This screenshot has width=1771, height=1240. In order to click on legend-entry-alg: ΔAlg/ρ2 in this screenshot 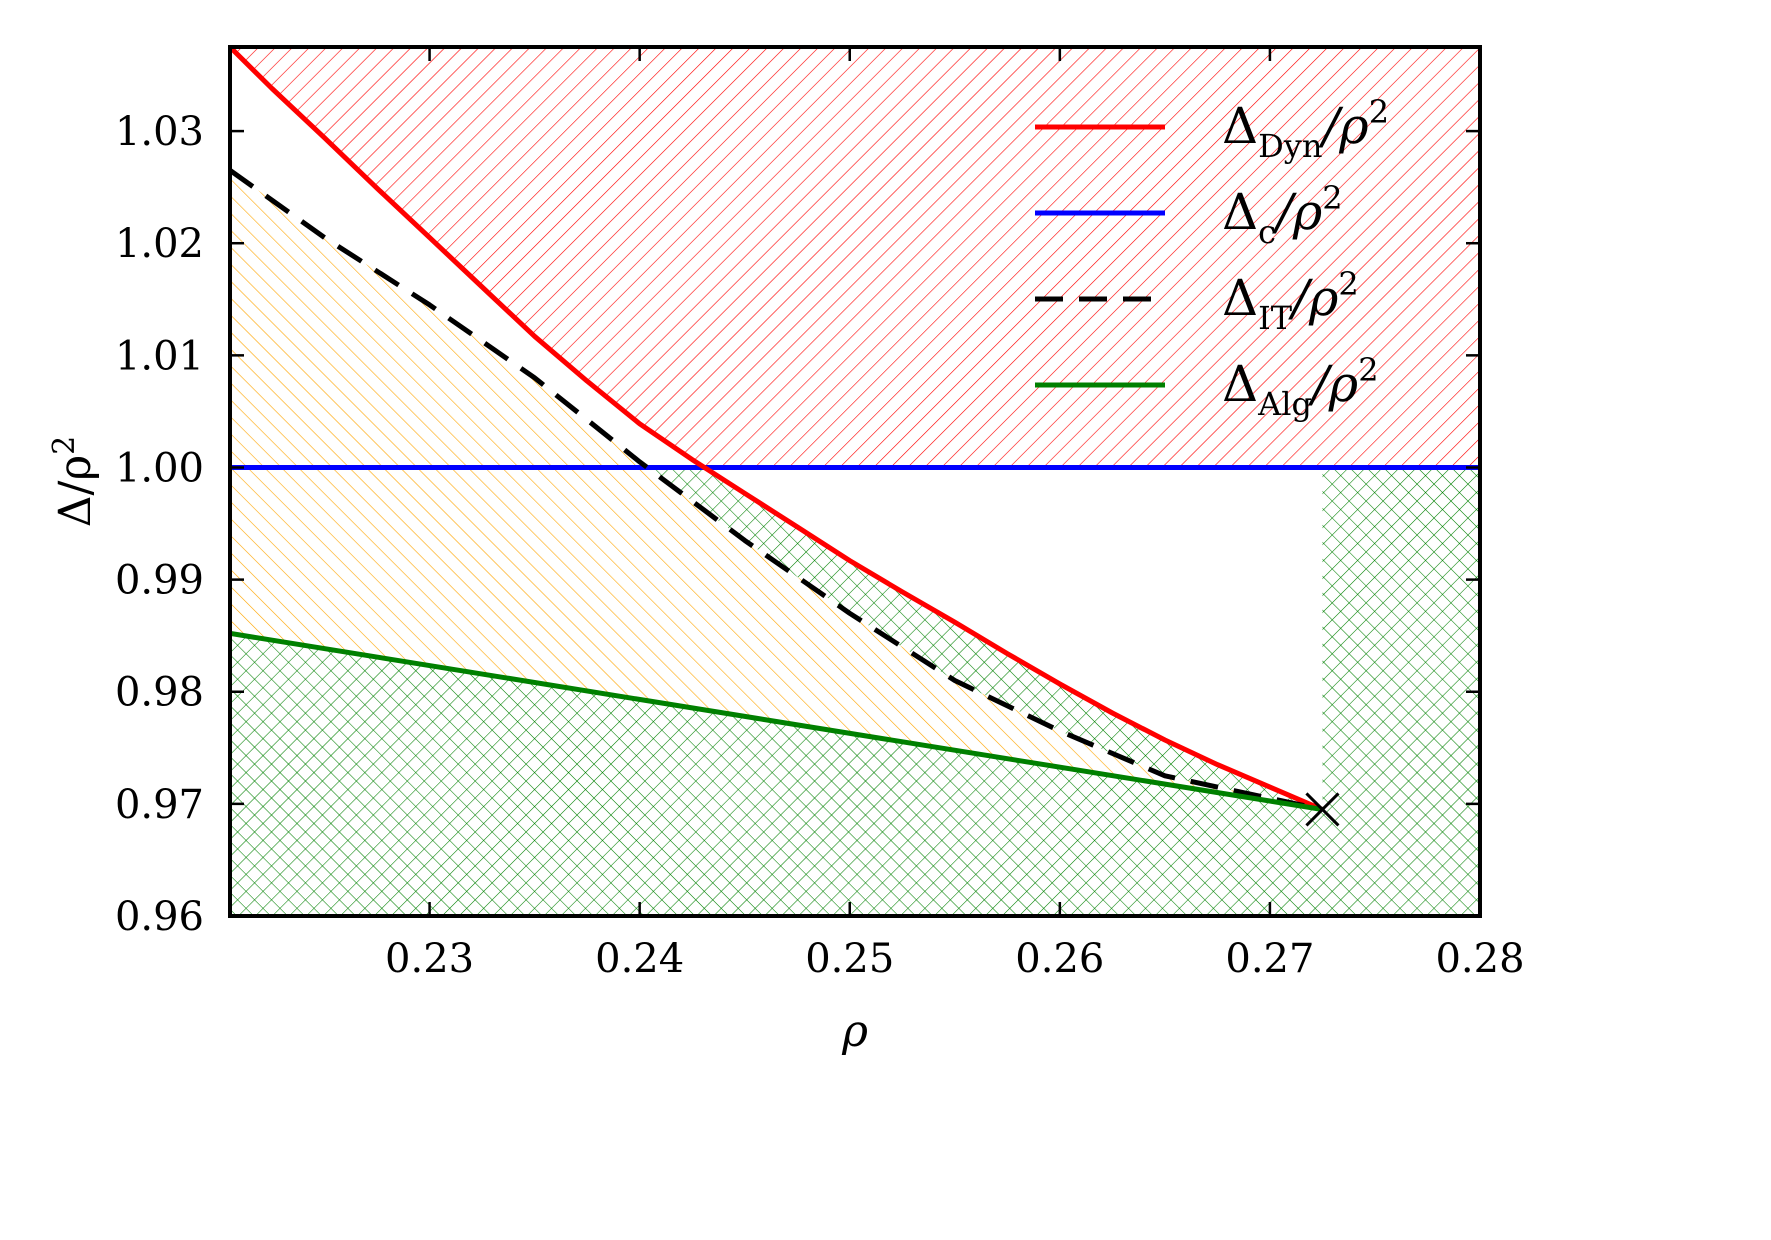, I will do `click(1300, 387)`.